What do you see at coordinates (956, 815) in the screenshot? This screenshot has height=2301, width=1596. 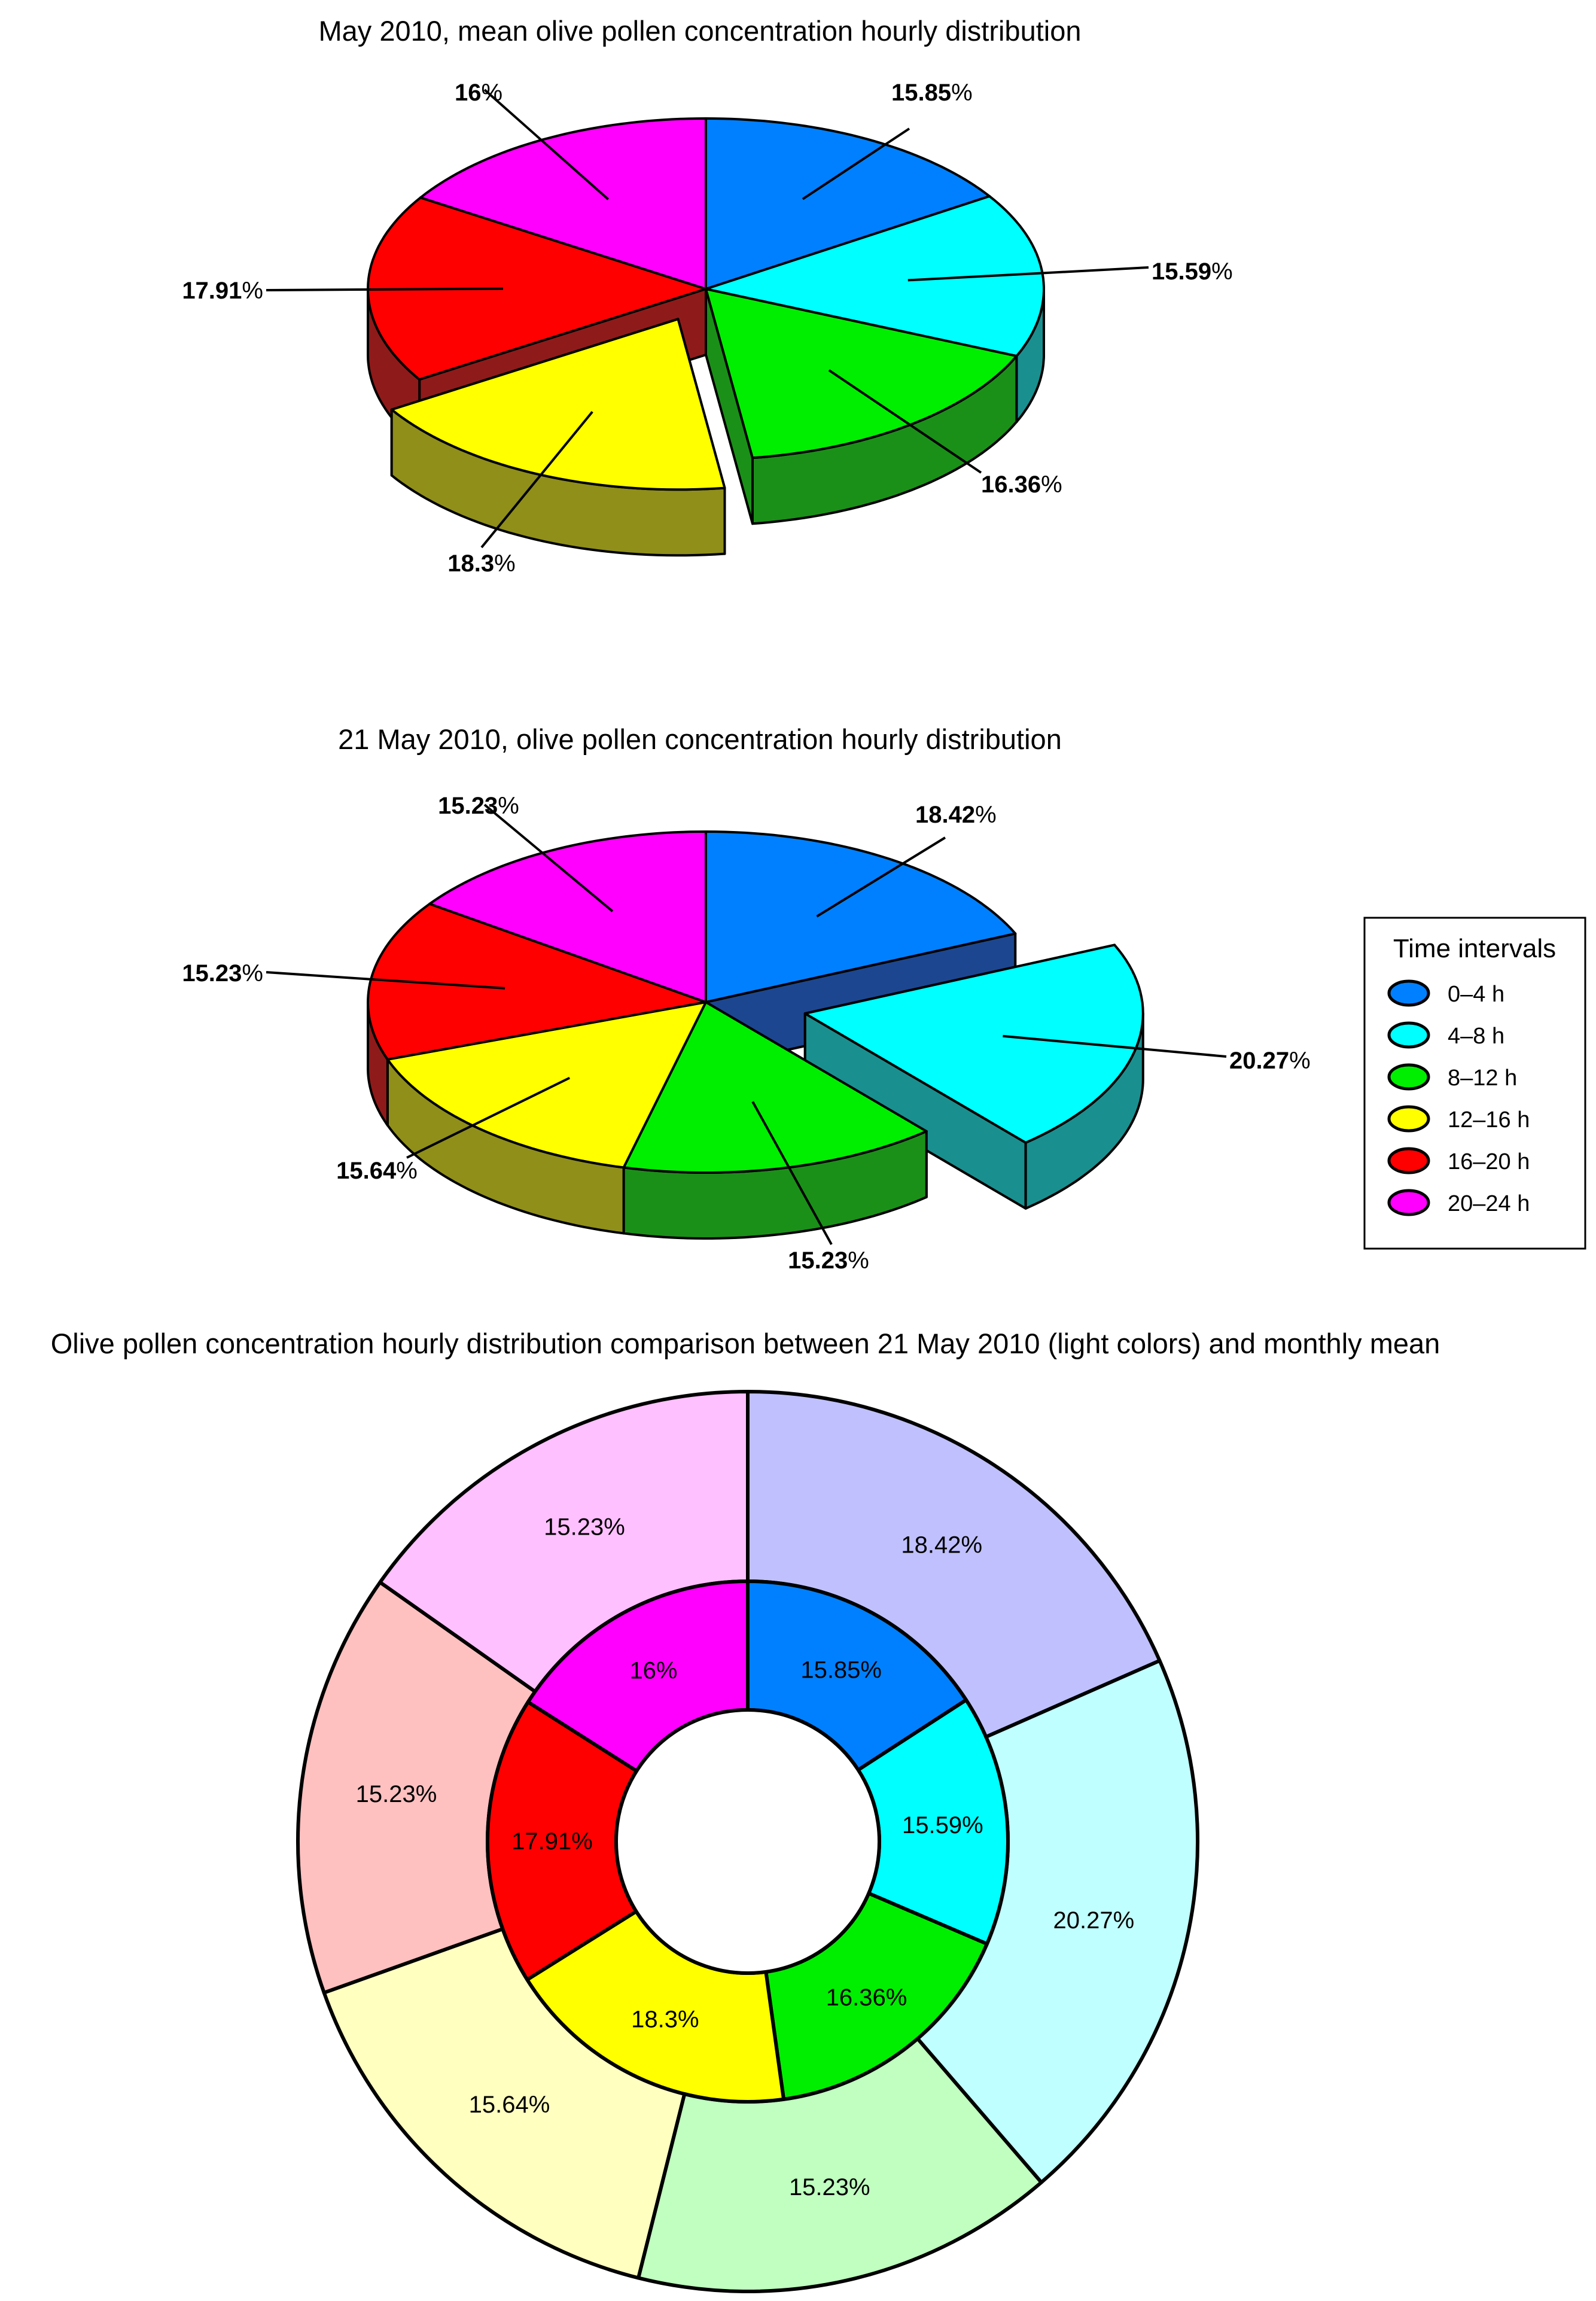 I see `chart-2-label-0-4-h: 18.42%` at bounding box center [956, 815].